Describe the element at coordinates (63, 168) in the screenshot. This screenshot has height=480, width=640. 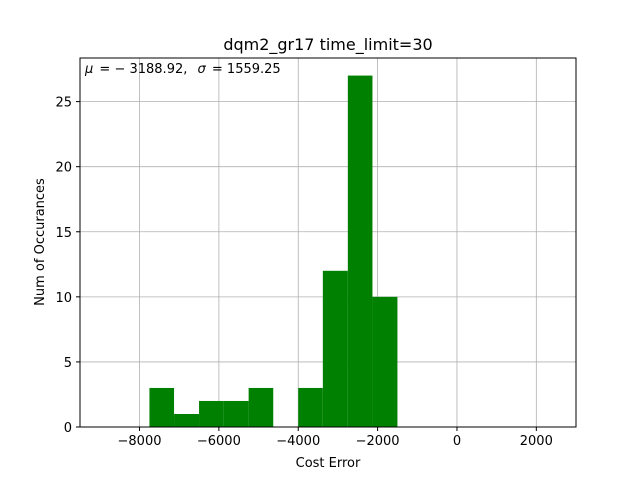
I see `y-tick-label-4: 20` at that location.